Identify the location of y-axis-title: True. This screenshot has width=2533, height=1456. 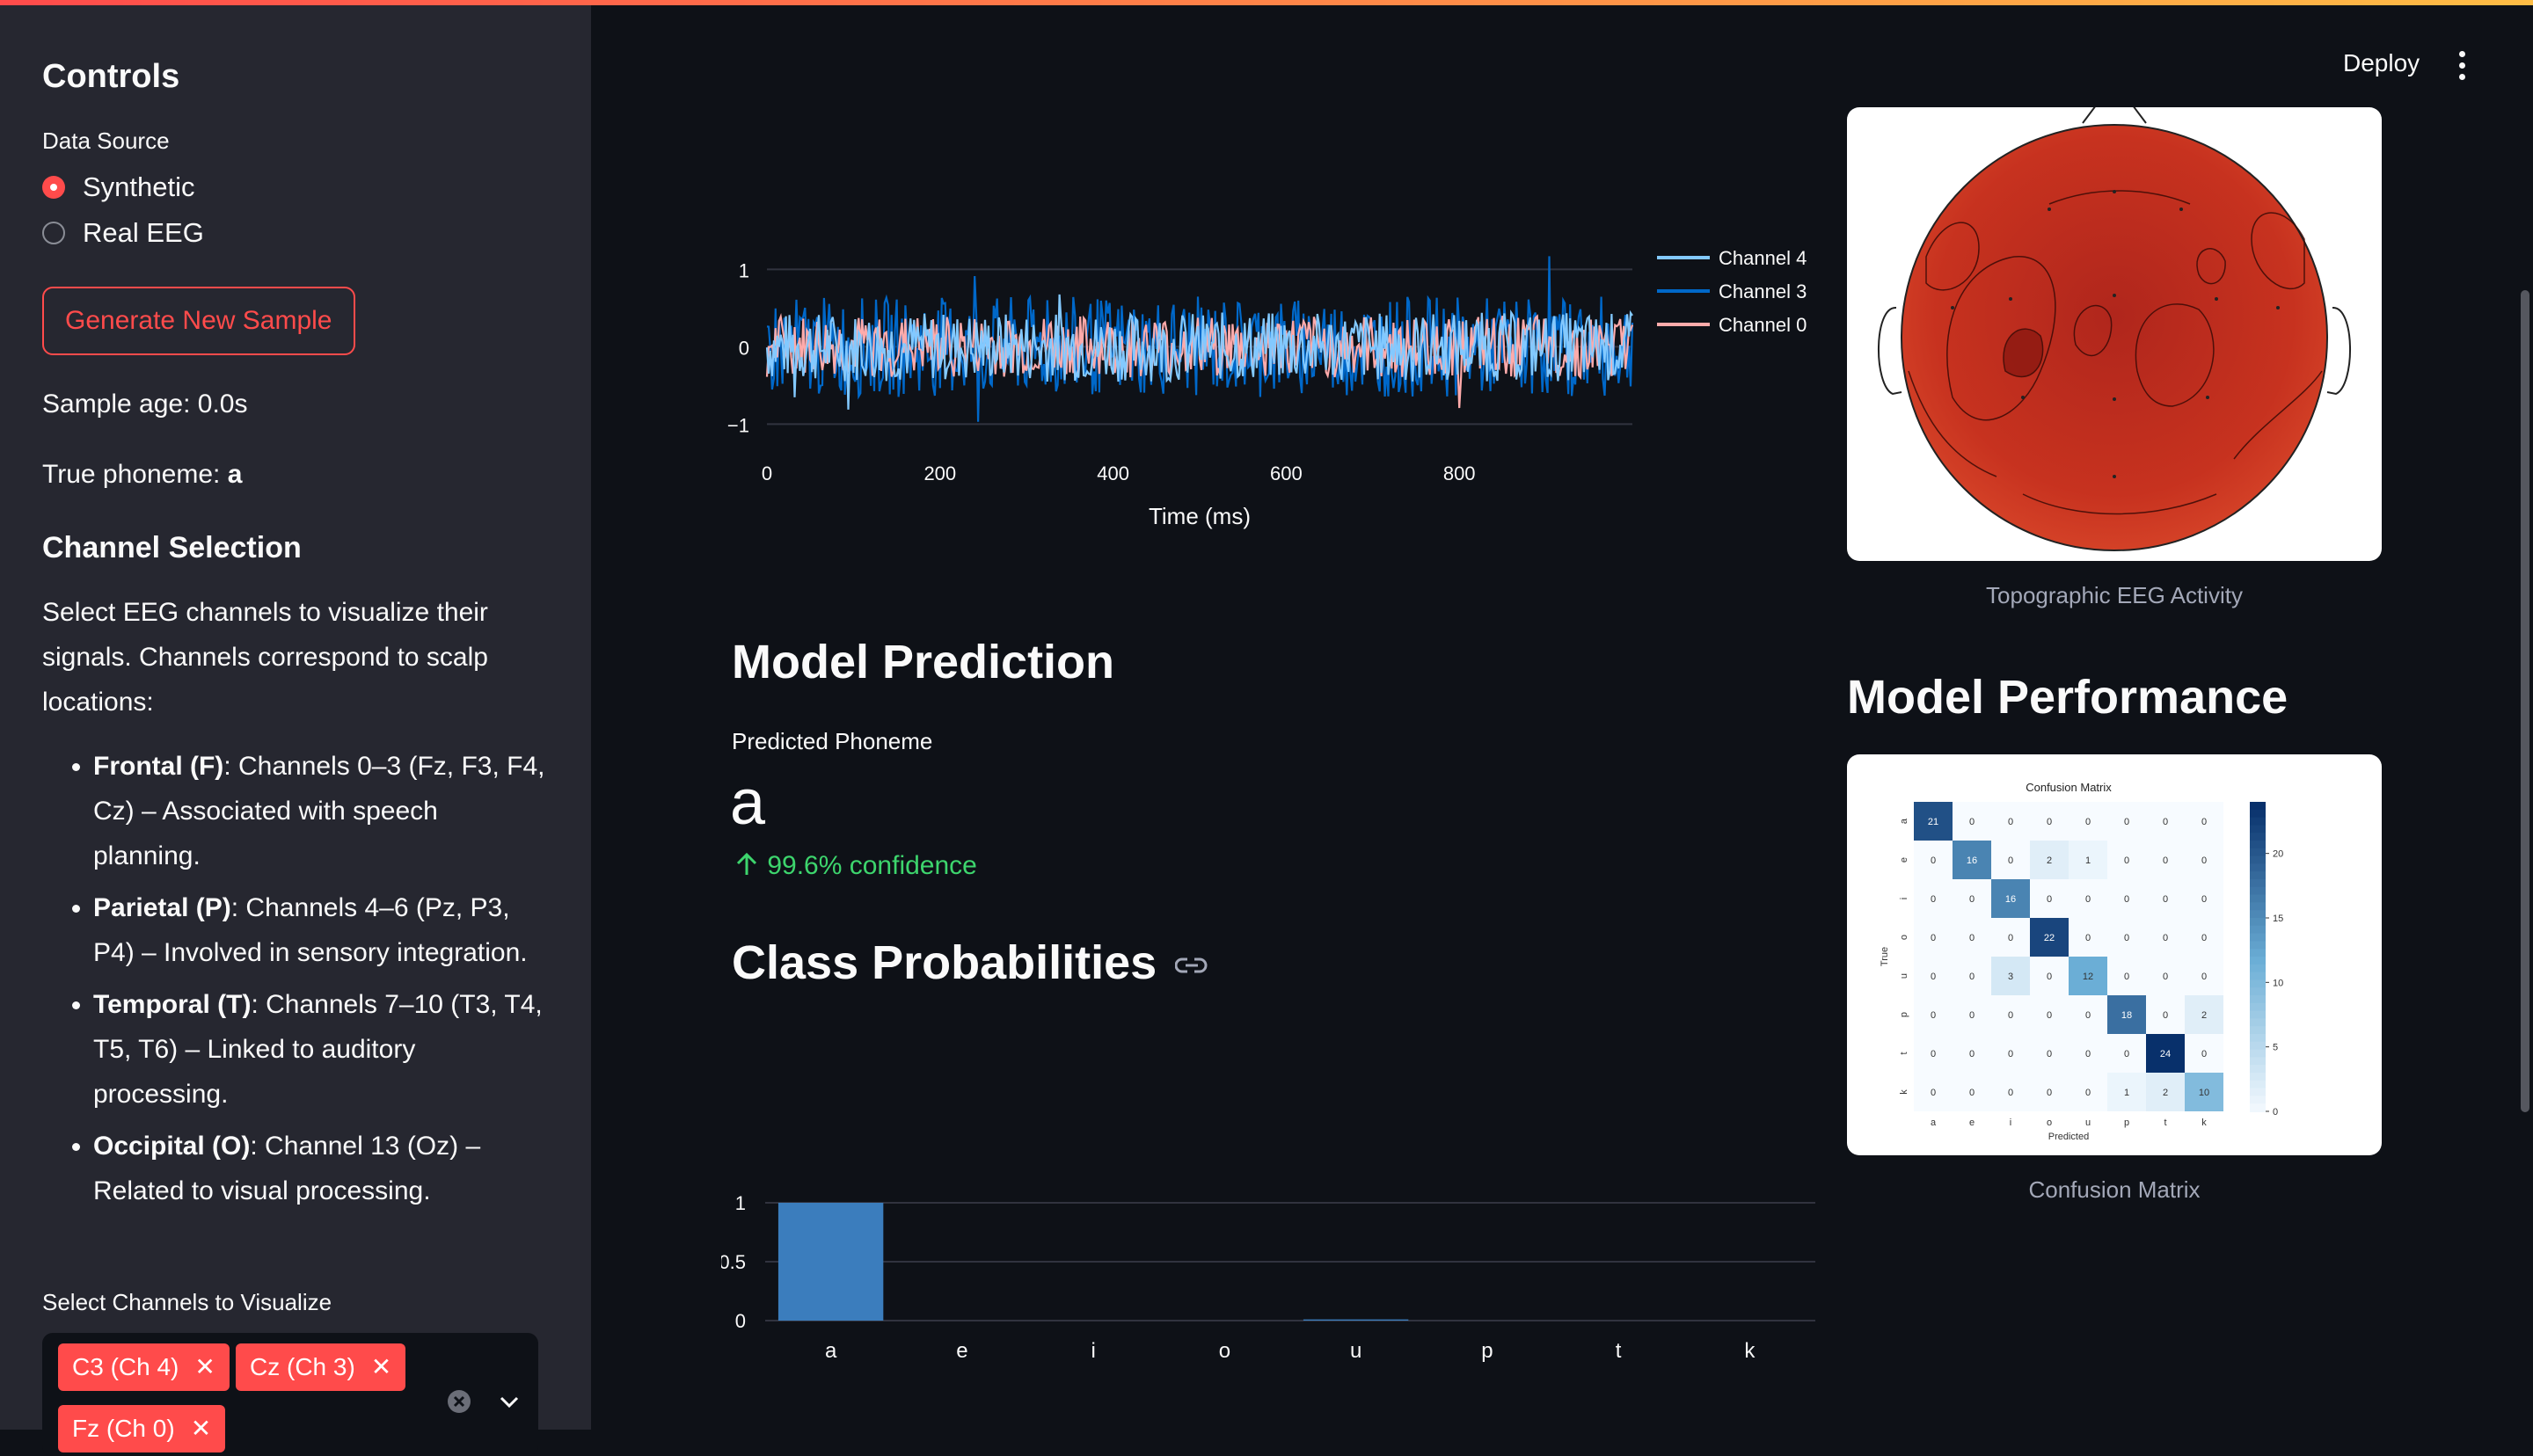
(1885, 957).